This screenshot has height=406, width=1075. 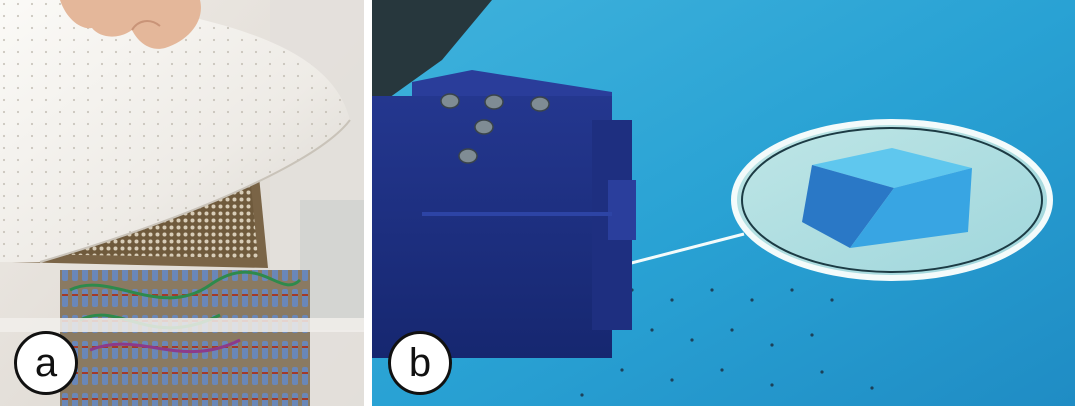 I want to click on purple-wire, so click(x=165, y=346).